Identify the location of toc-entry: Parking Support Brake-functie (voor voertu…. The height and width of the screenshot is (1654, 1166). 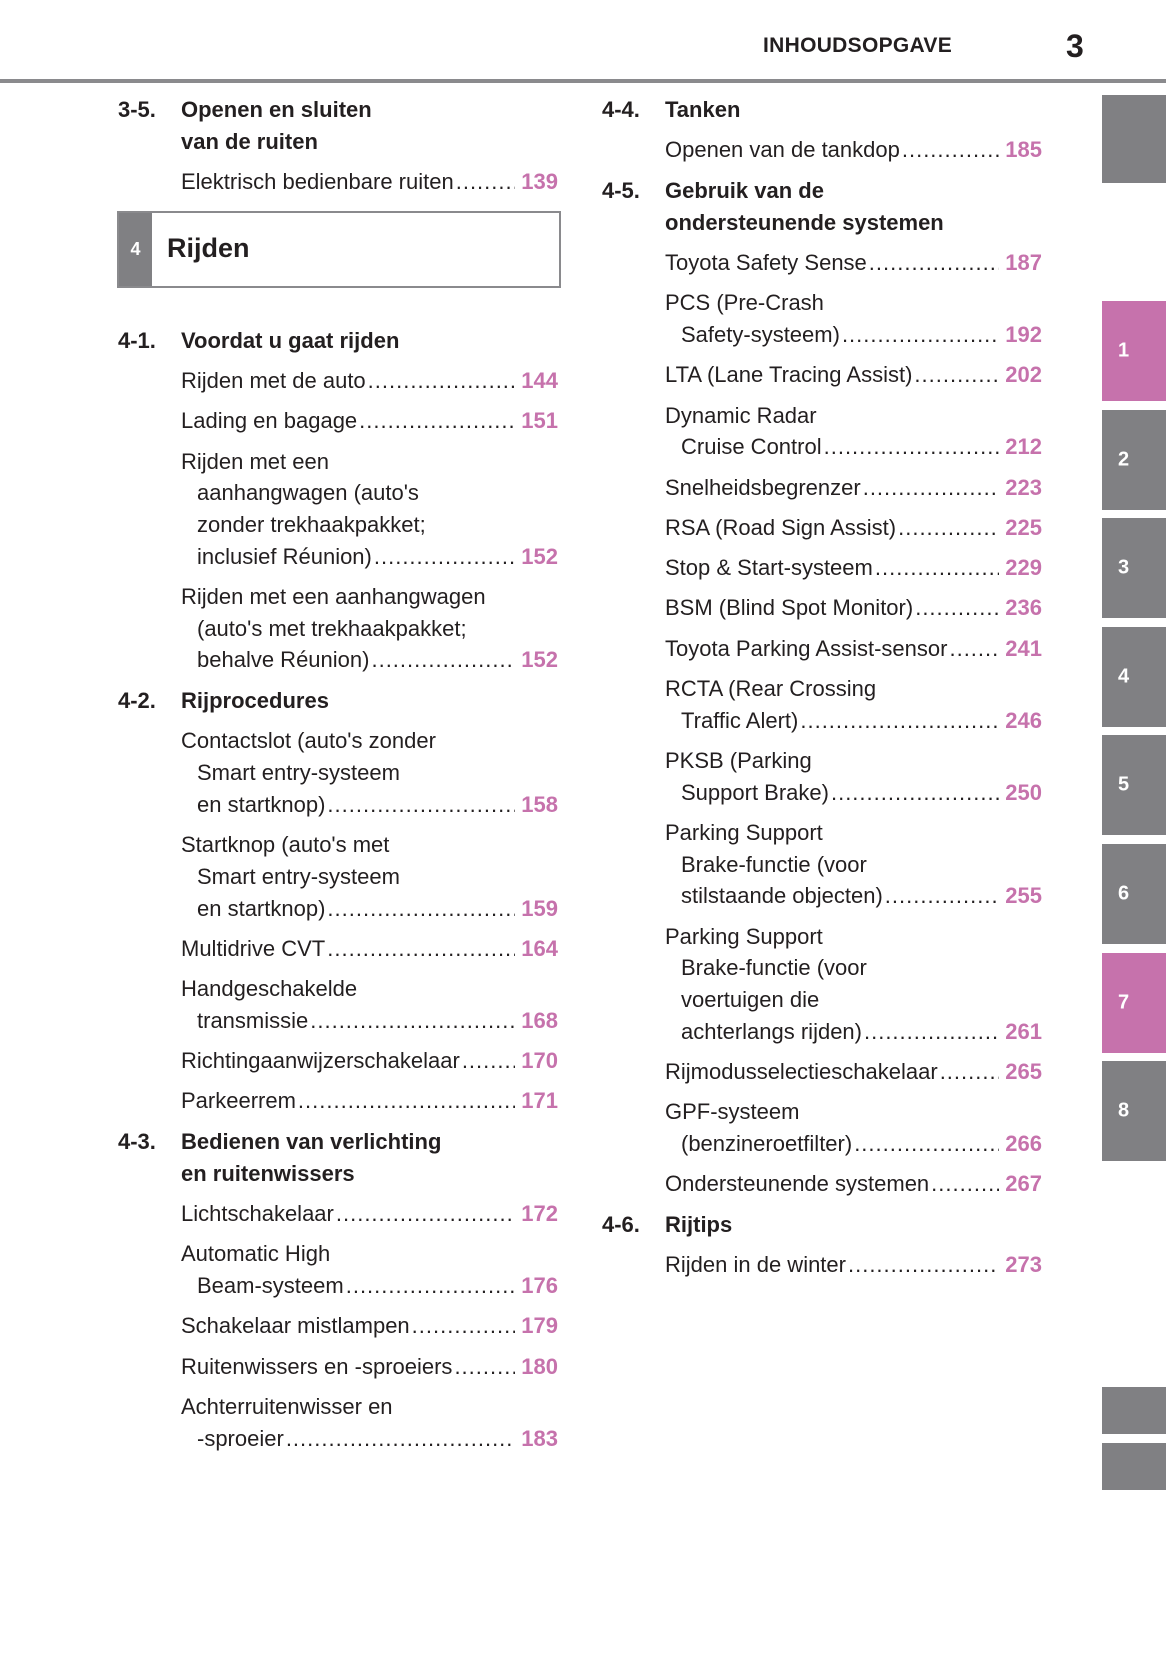
(853, 984).